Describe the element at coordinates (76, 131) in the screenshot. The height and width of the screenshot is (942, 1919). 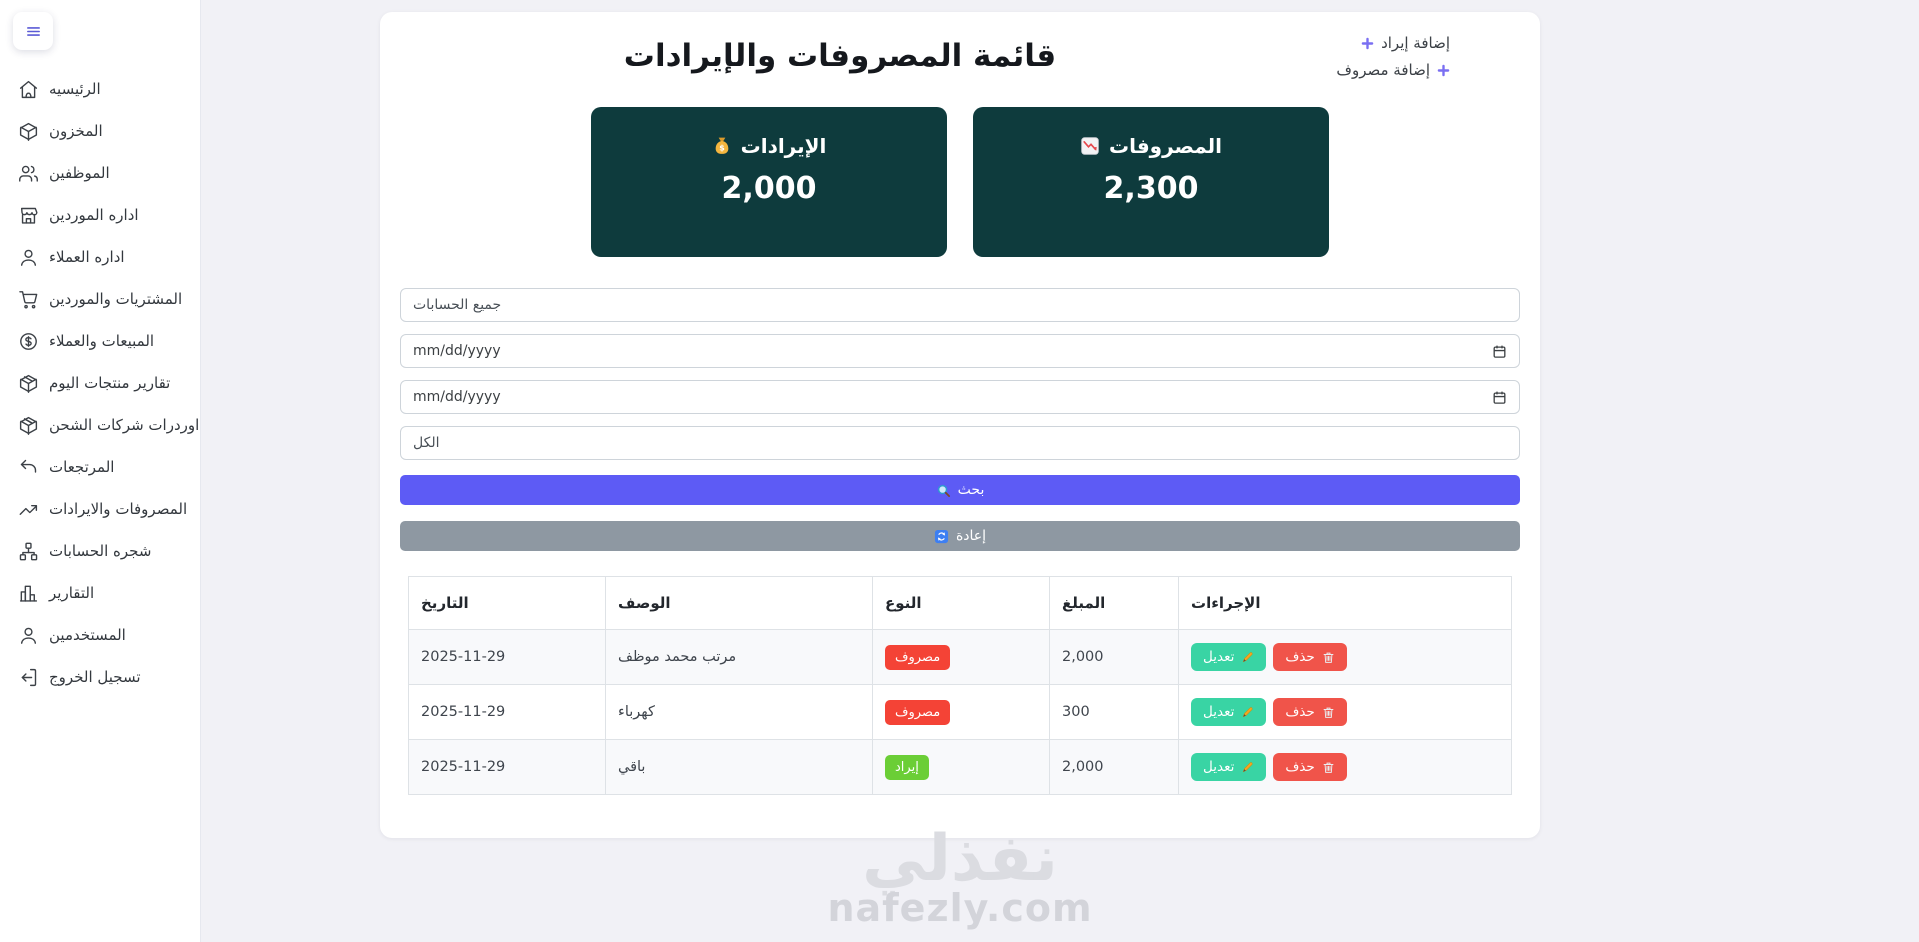
I see `sidebar-item-label: المخزون` at that location.